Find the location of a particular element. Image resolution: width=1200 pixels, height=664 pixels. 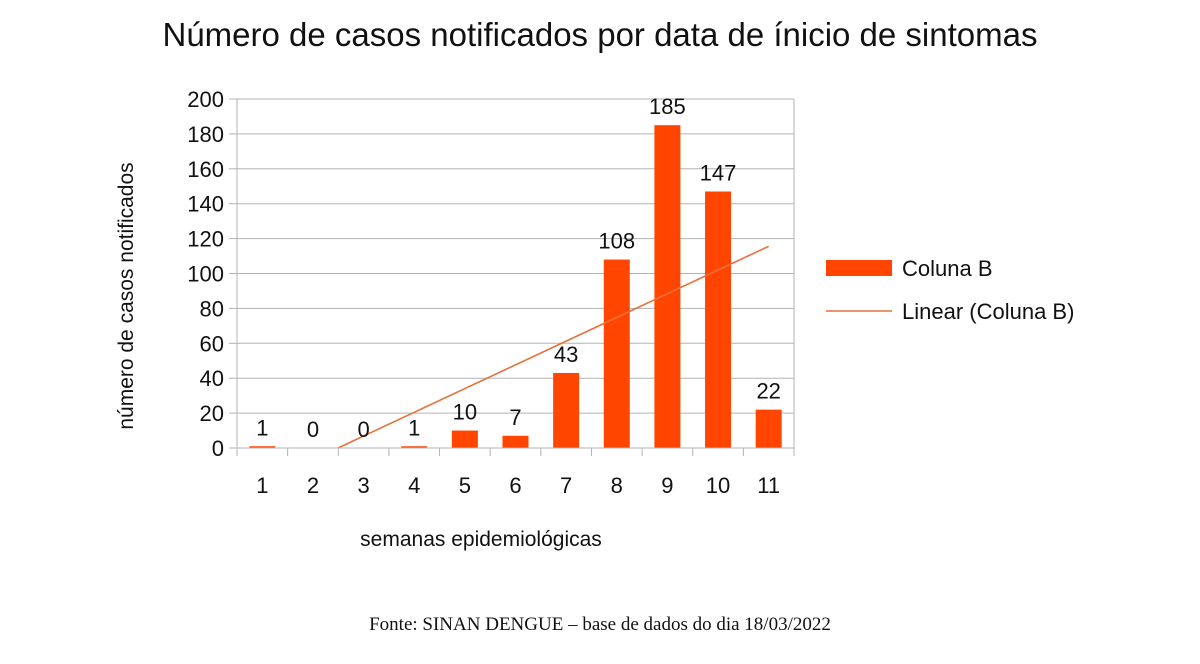

y-tick-label: 60 is located at coordinates (212, 343).